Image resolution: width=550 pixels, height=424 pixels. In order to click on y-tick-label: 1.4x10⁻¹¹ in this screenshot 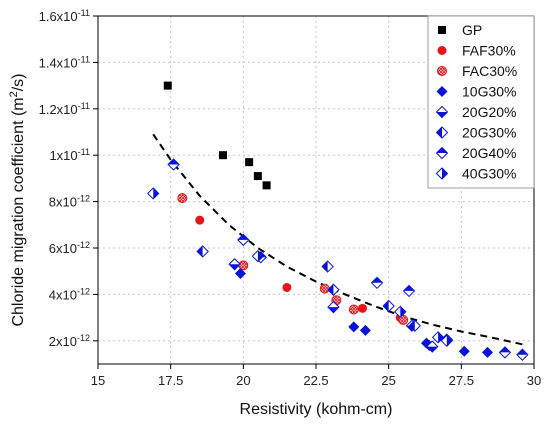, I will do `click(64, 62)`.